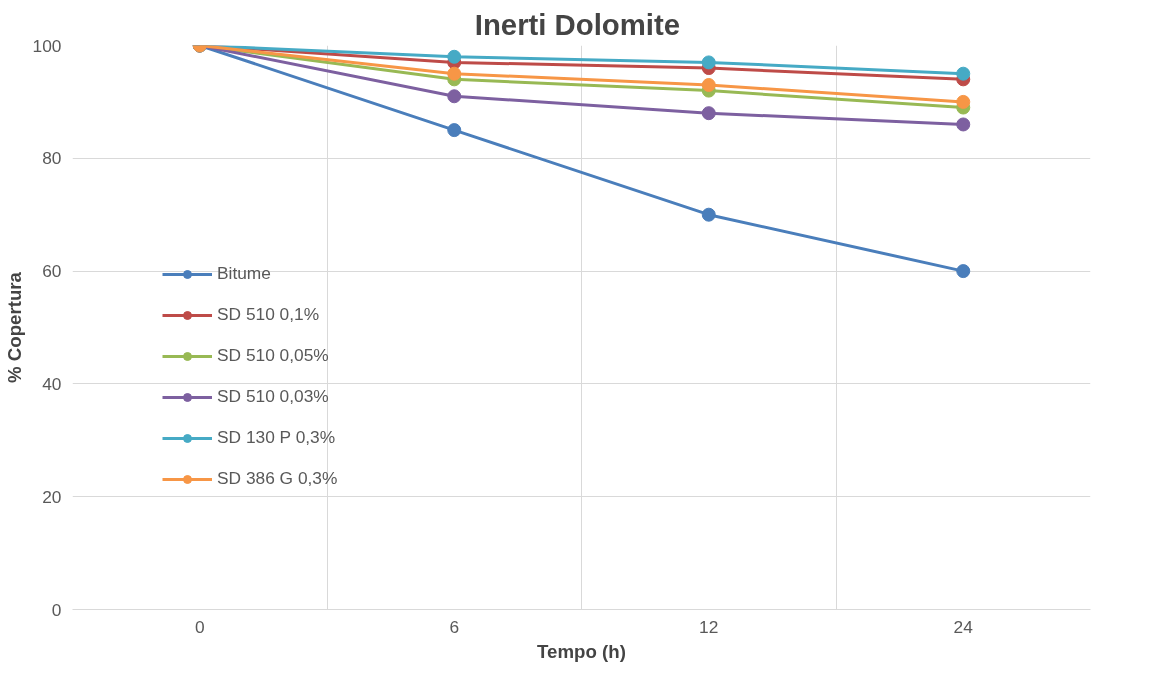 The width and height of the screenshot is (1151, 674). Describe the element at coordinates (273, 355) in the screenshot. I see `legend-label: SD 510 0,05%` at that location.